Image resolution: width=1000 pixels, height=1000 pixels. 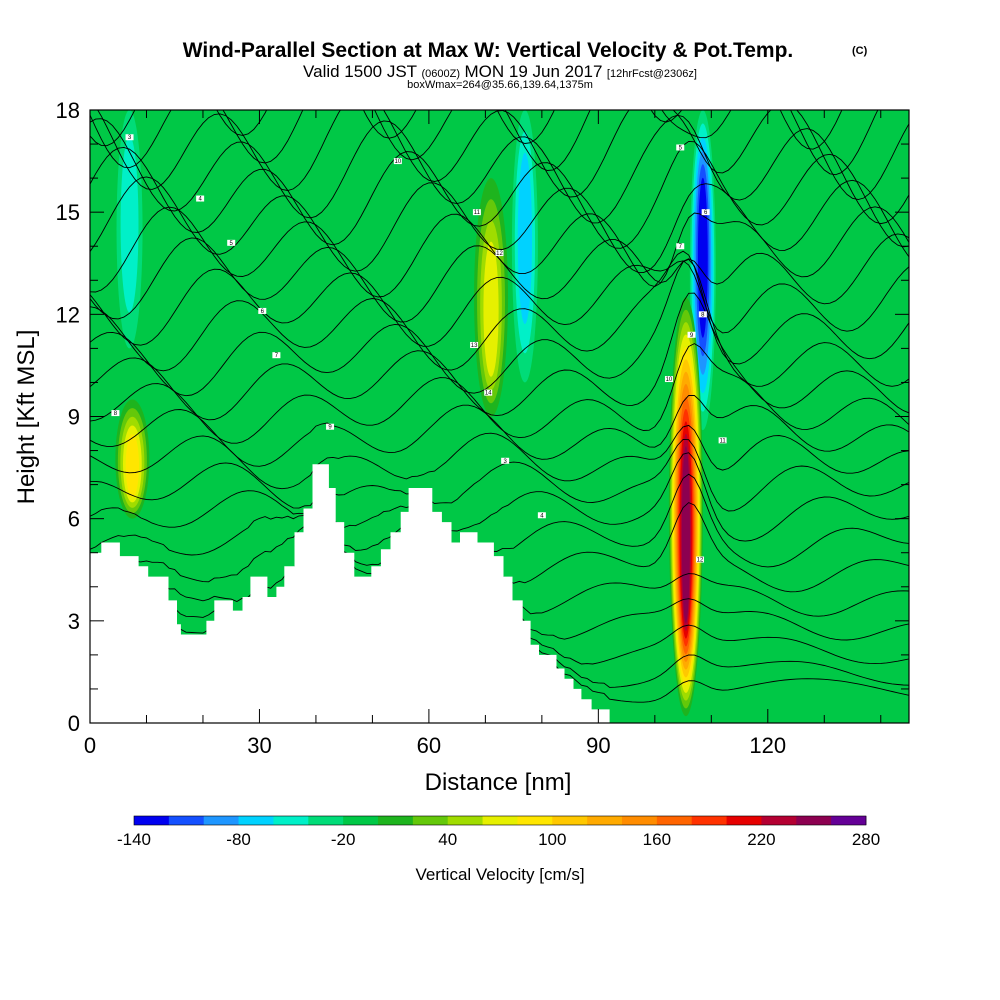 I want to click on colorbar-tick-label: 280, so click(x=866, y=839).